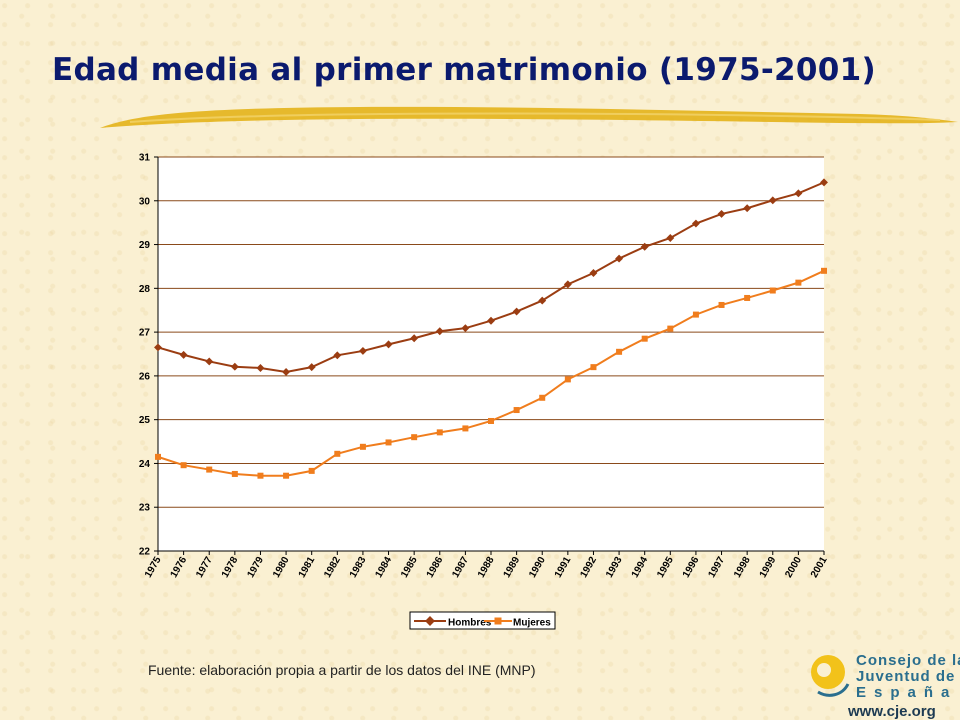 Image resolution: width=960 pixels, height=720 pixels. I want to click on logo-emblem, so click(830, 676).